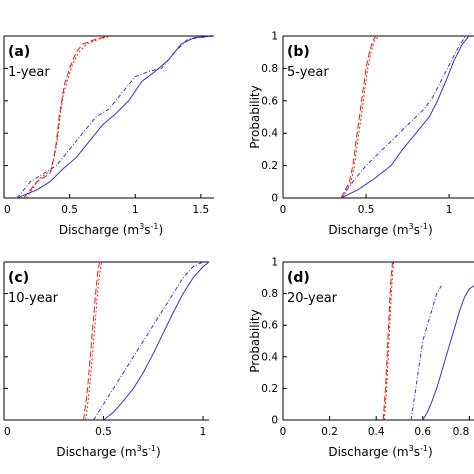  I want to click on panel-letter: (a), so click(19, 52).